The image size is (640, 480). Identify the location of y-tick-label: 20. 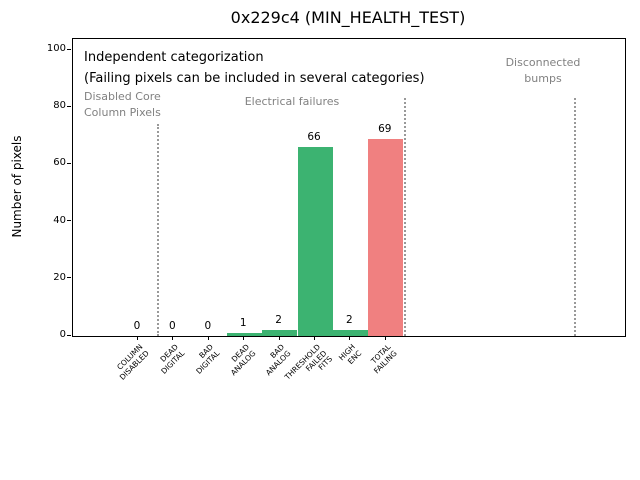
(59, 277).